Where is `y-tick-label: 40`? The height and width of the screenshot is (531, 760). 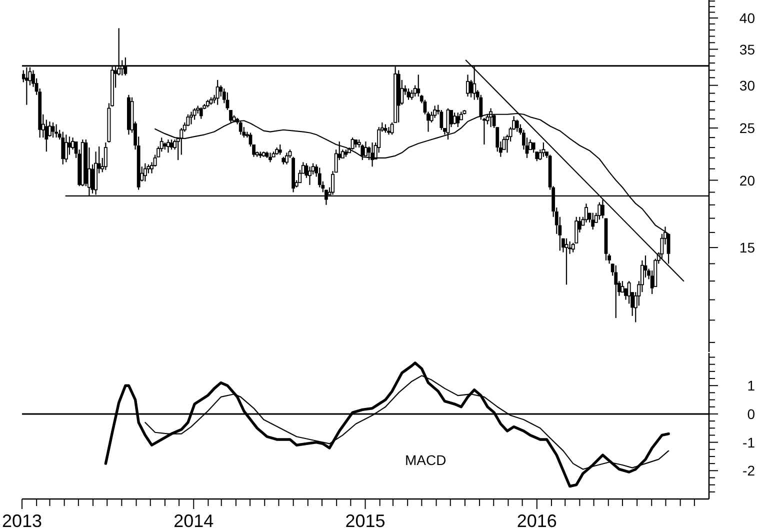 y-tick-label: 40 is located at coordinates (747, 18).